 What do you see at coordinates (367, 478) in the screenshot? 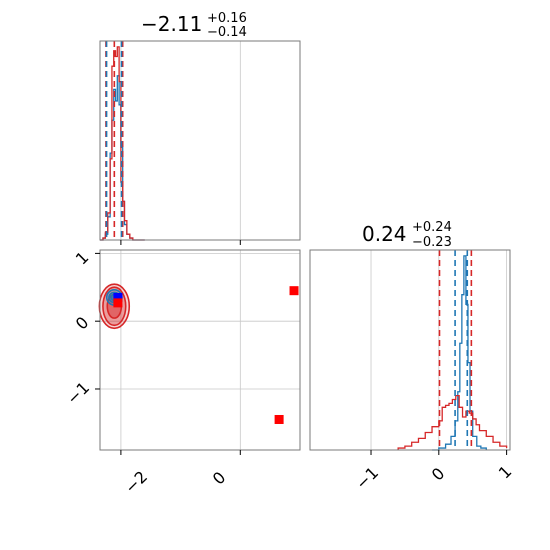
I see `x-tick-label: −1` at bounding box center [367, 478].